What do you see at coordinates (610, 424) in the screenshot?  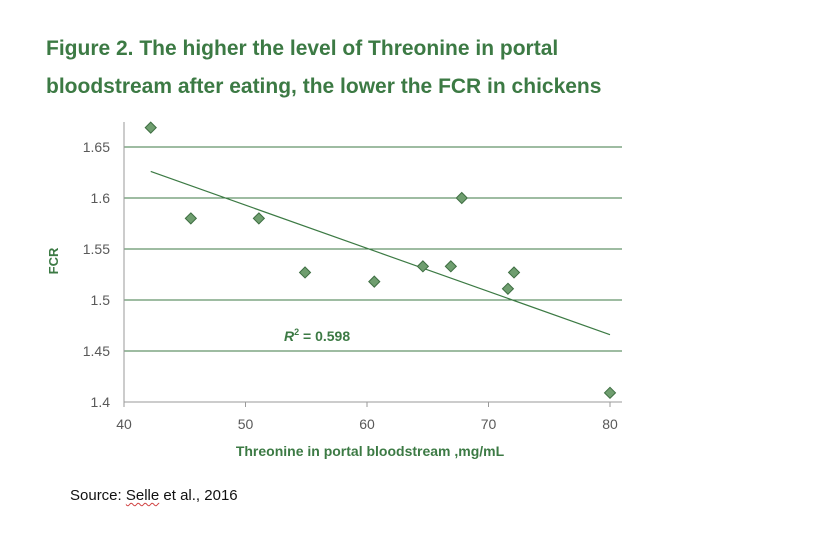 I see `x-tick-label: 80` at bounding box center [610, 424].